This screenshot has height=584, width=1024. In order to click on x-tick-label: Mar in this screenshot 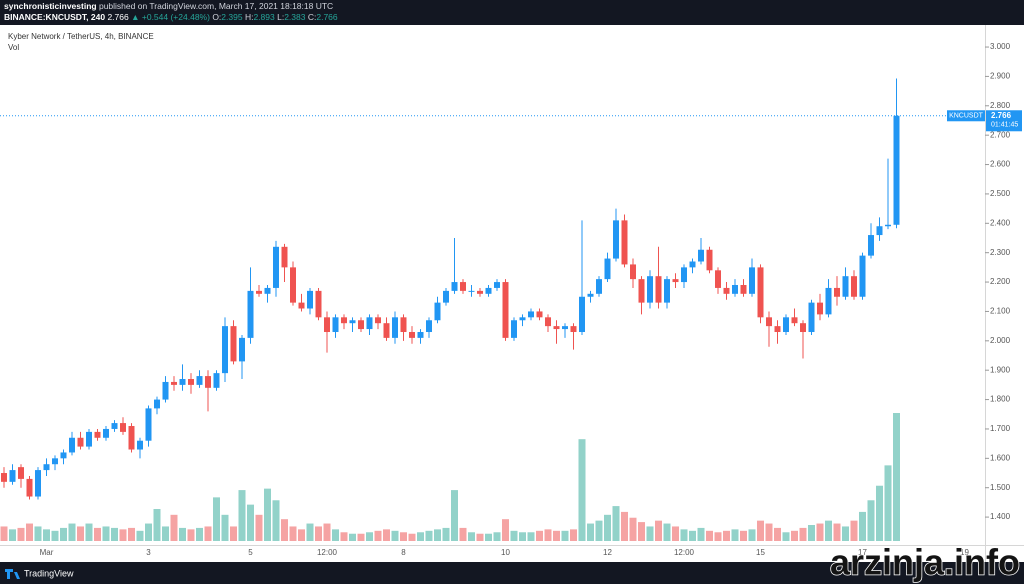, I will do `click(47, 552)`.